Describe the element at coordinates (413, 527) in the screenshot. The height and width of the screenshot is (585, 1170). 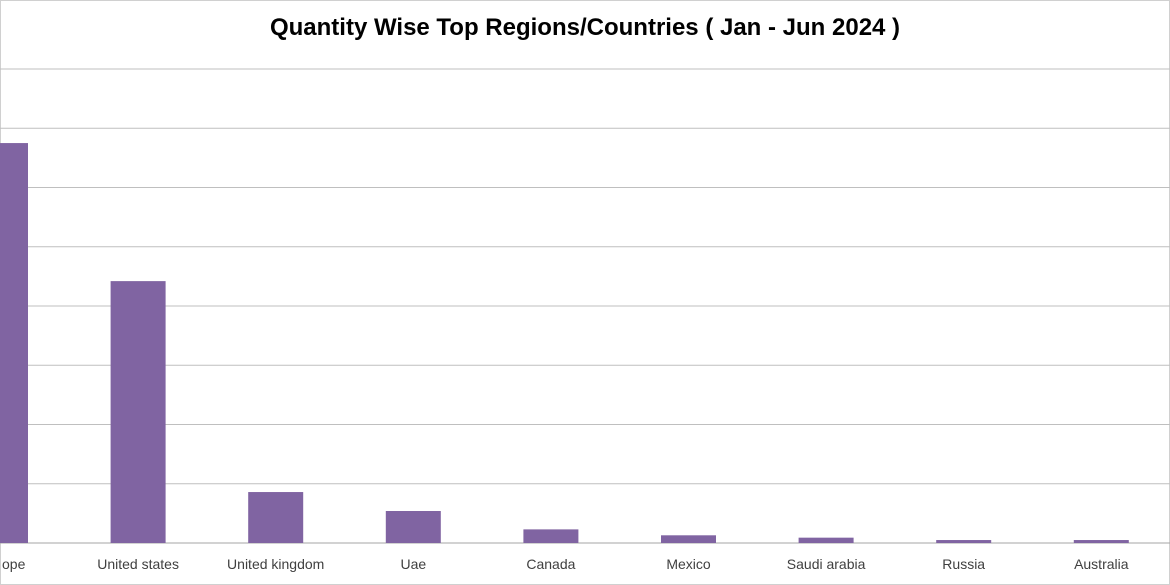
I see `bar-uae` at that location.